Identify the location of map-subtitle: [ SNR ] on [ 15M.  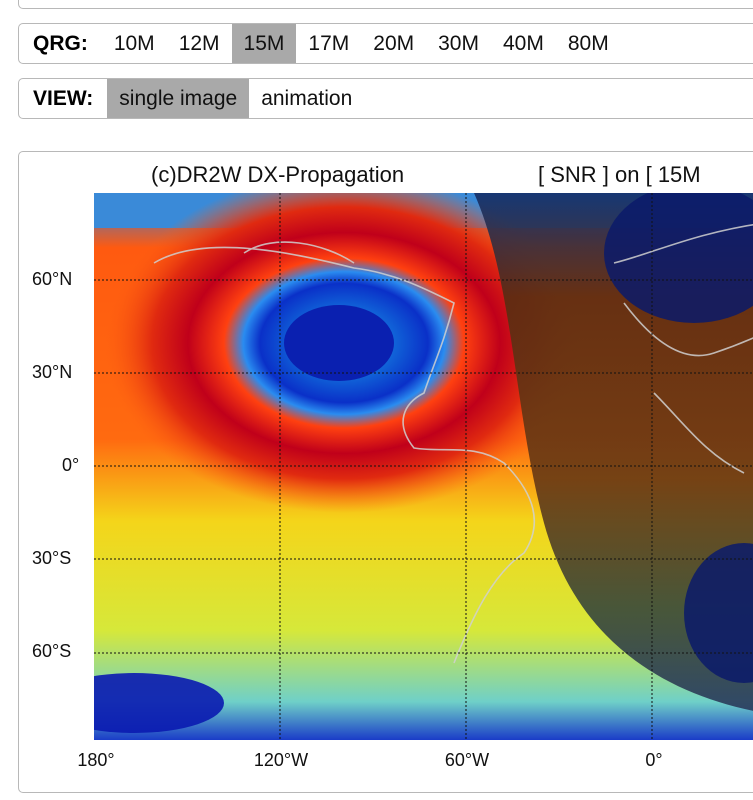
(619, 174).